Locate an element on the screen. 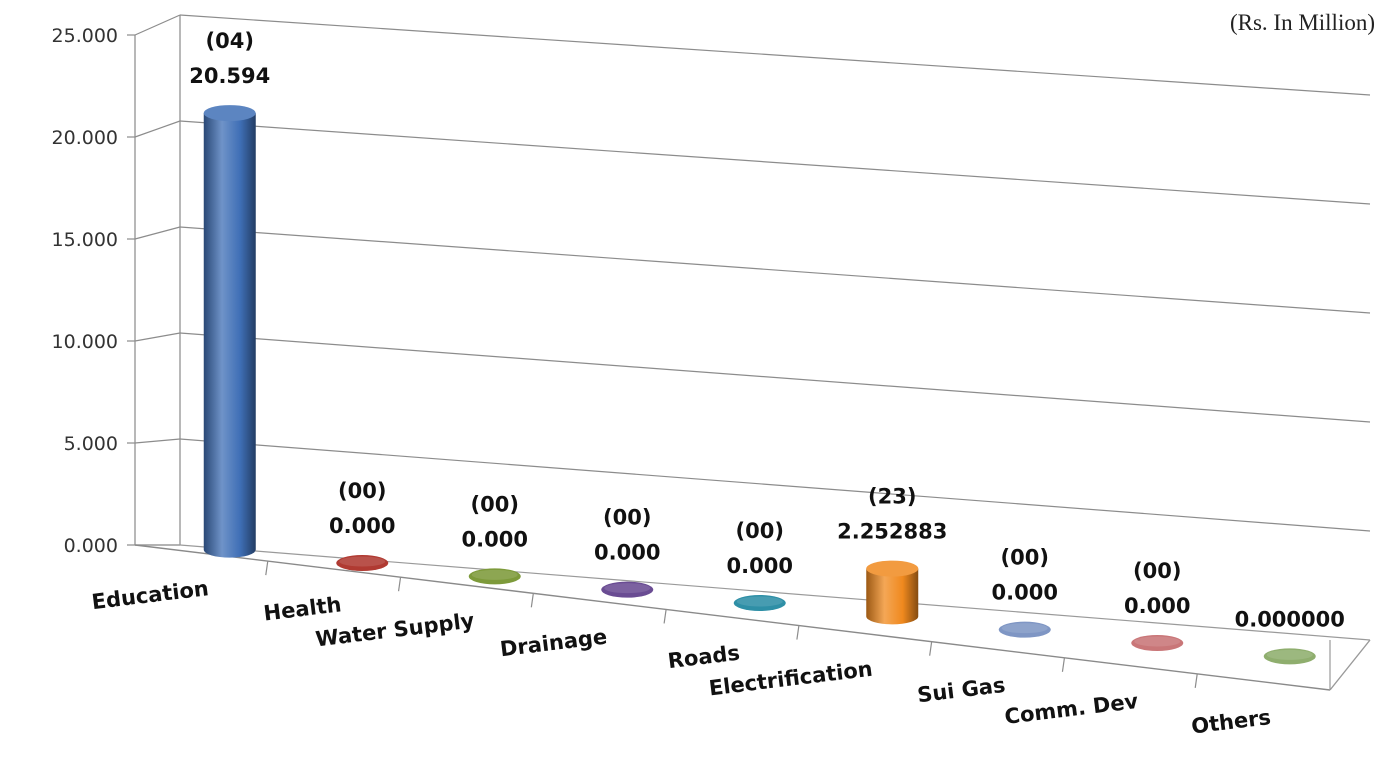 The height and width of the screenshot is (765, 1381). data-label-count: (23) is located at coordinates (892, 497).